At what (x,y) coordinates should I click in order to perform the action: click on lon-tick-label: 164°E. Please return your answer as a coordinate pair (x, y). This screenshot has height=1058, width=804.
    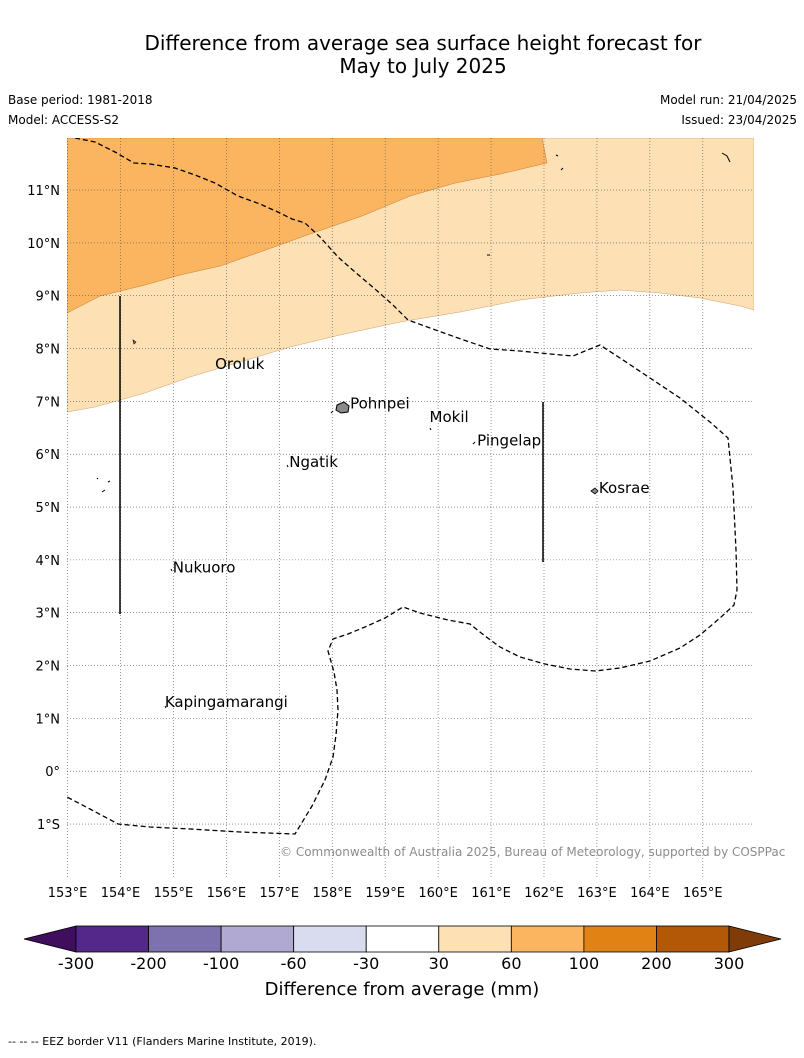
    Looking at the image, I should click on (650, 893).